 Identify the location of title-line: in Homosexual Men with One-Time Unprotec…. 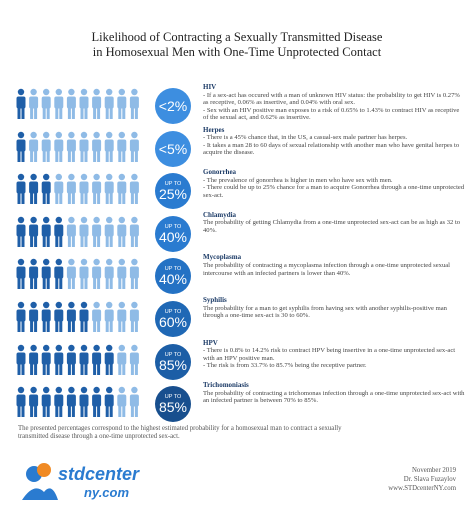
(237, 52).